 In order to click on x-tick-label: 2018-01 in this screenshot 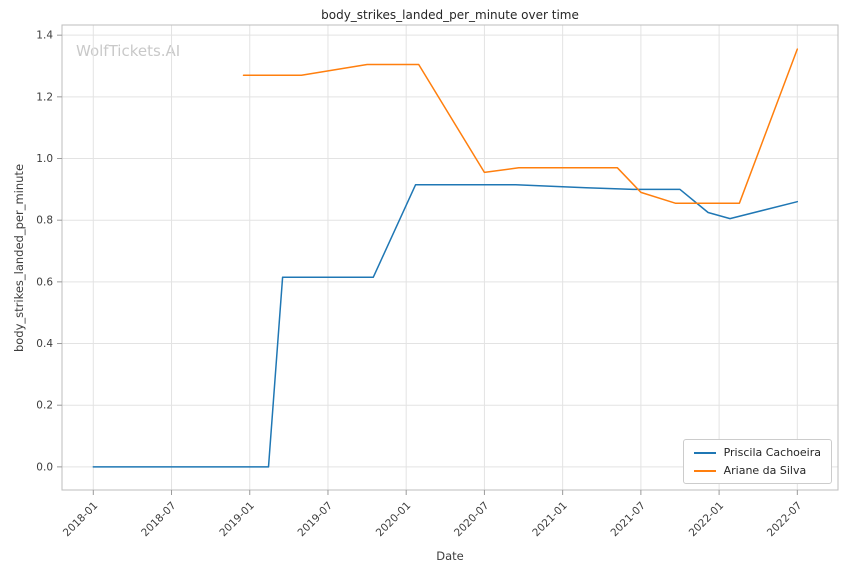, I will do `click(81, 520)`.